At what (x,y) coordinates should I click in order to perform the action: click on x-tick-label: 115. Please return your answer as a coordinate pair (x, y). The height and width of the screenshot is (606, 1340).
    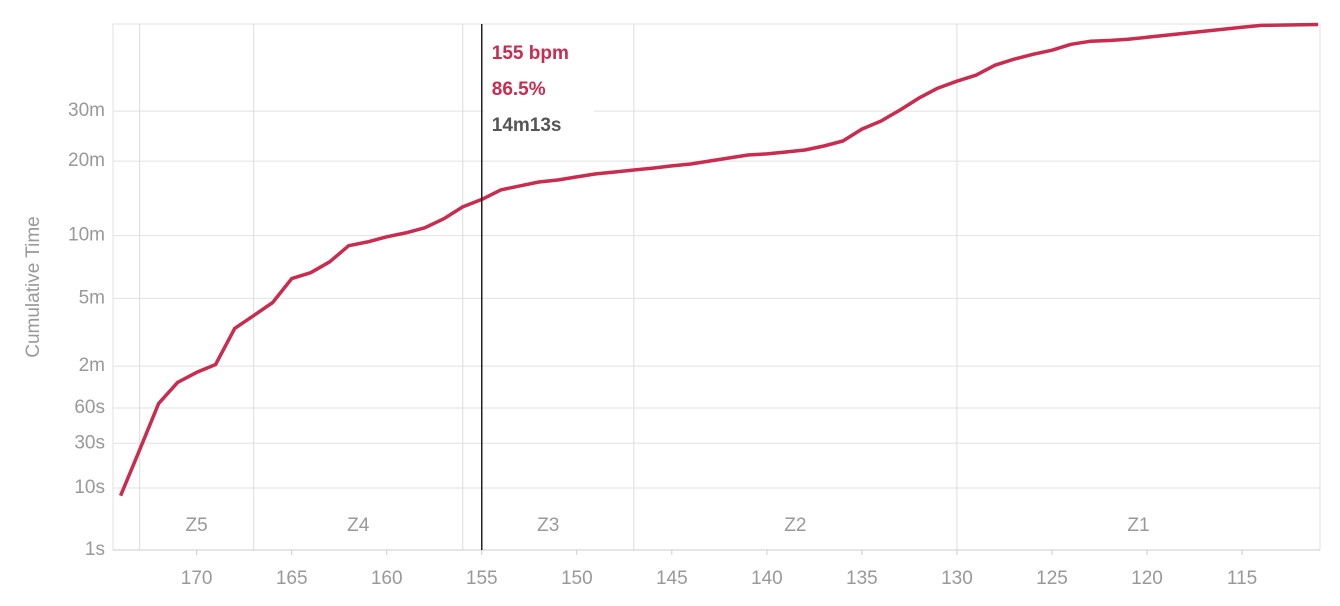
    Looking at the image, I should click on (1242, 578).